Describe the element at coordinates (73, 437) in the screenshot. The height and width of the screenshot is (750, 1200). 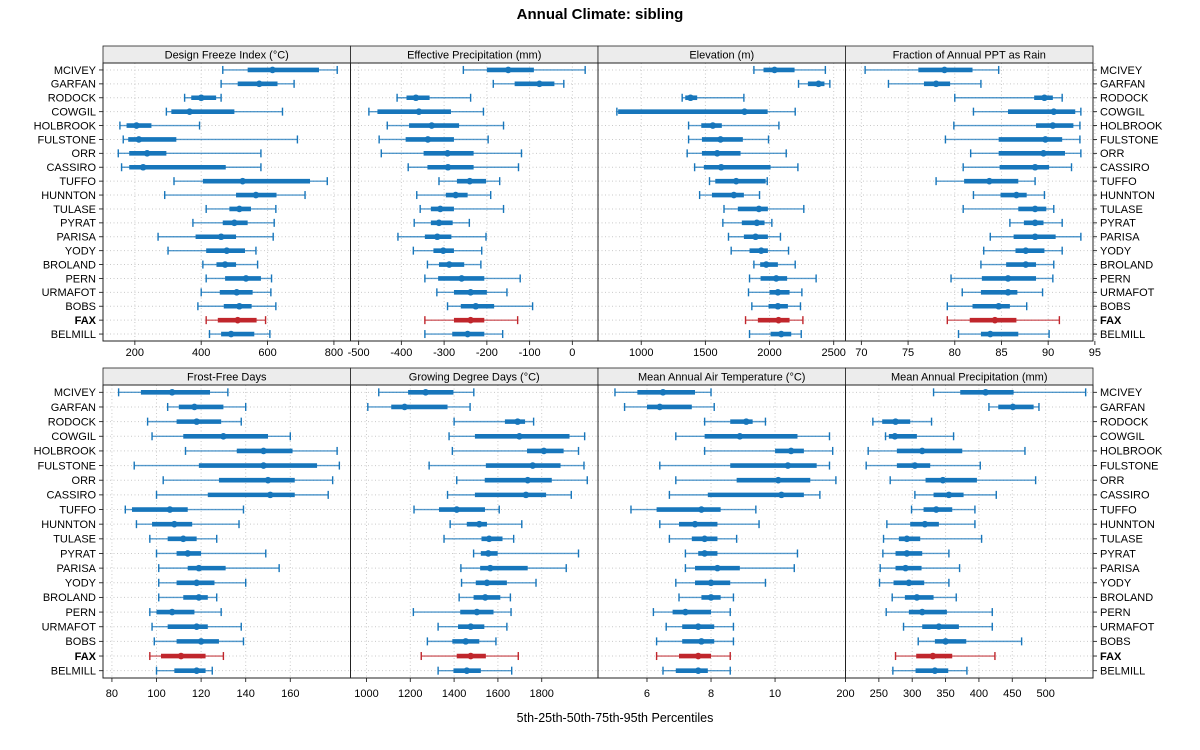
I see `station-label-left: COWGIL` at that location.